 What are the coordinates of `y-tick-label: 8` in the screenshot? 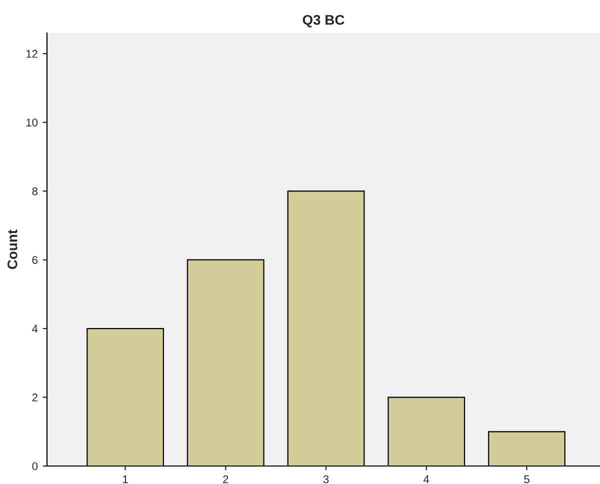 It's located at (35, 191).